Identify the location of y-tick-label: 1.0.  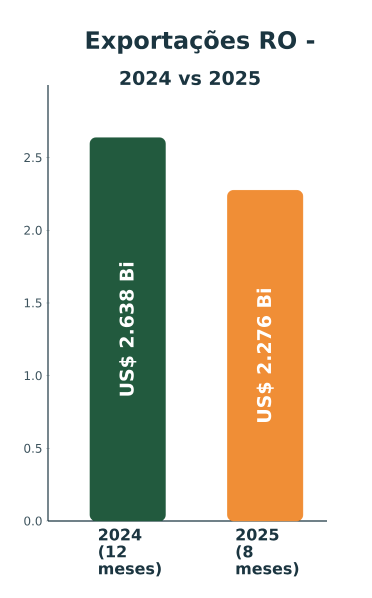
(33, 375).